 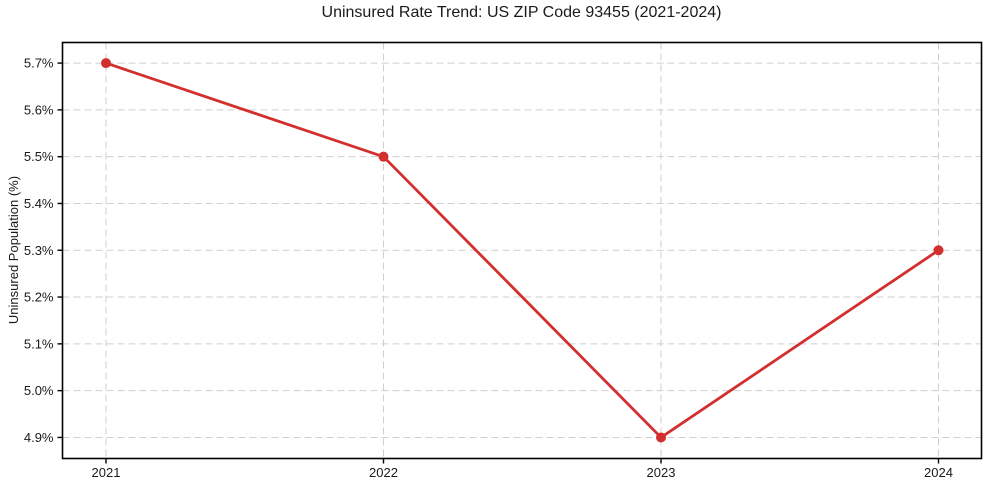 I want to click on y-tick-label: 5.7%, so click(x=39, y=63).